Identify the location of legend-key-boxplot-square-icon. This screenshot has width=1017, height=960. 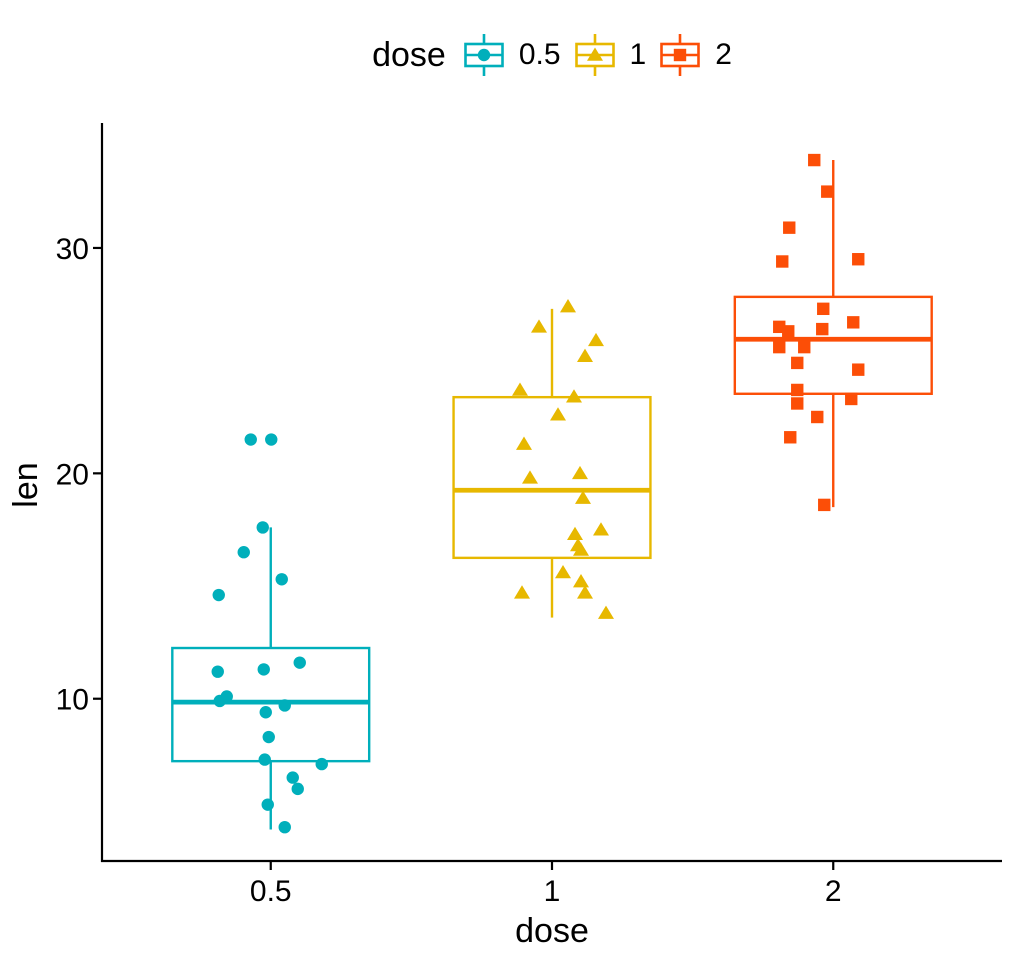
(680, 55).